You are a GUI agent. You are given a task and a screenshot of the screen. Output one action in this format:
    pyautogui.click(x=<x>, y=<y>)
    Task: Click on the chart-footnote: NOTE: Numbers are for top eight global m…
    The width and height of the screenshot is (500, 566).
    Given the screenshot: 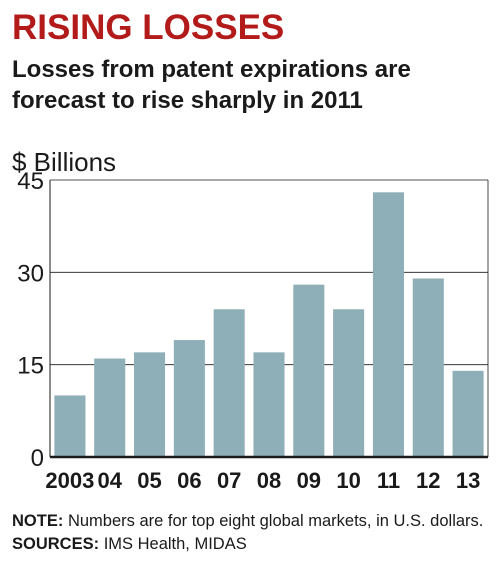 What is the action you would take?
    pyautogui.click(x=252, y=533)
    